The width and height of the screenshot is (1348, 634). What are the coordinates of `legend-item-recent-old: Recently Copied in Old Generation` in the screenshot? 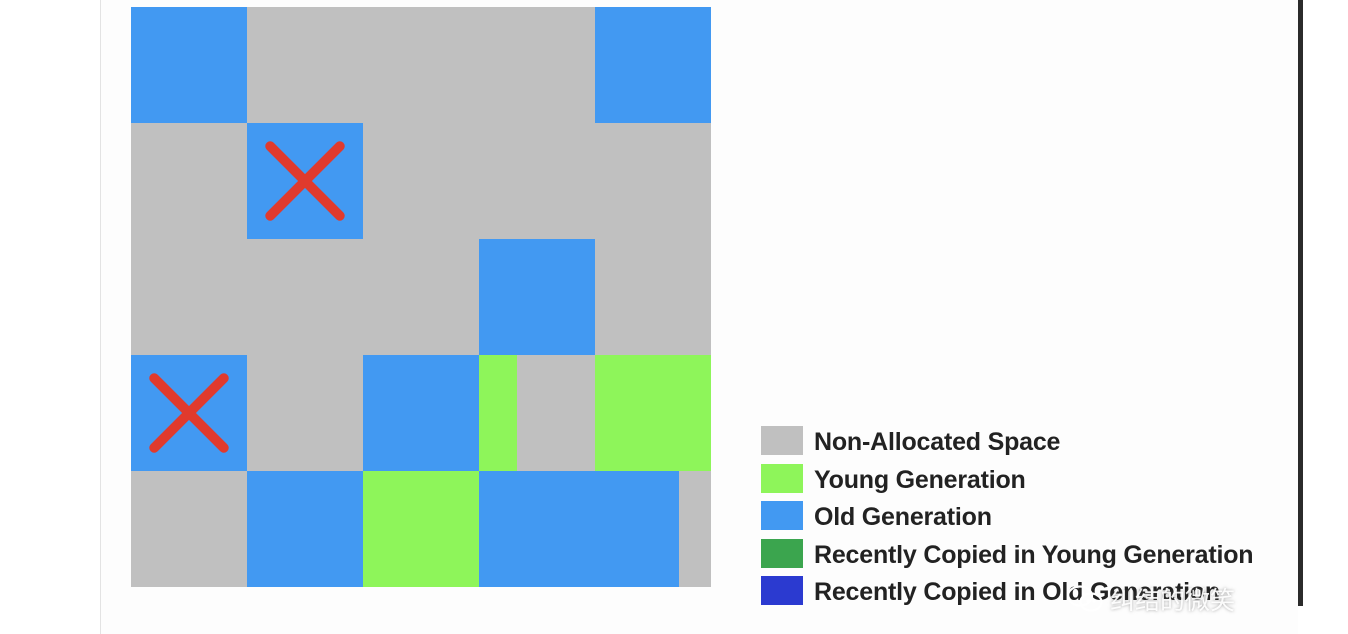 It's located at (1021, 593).